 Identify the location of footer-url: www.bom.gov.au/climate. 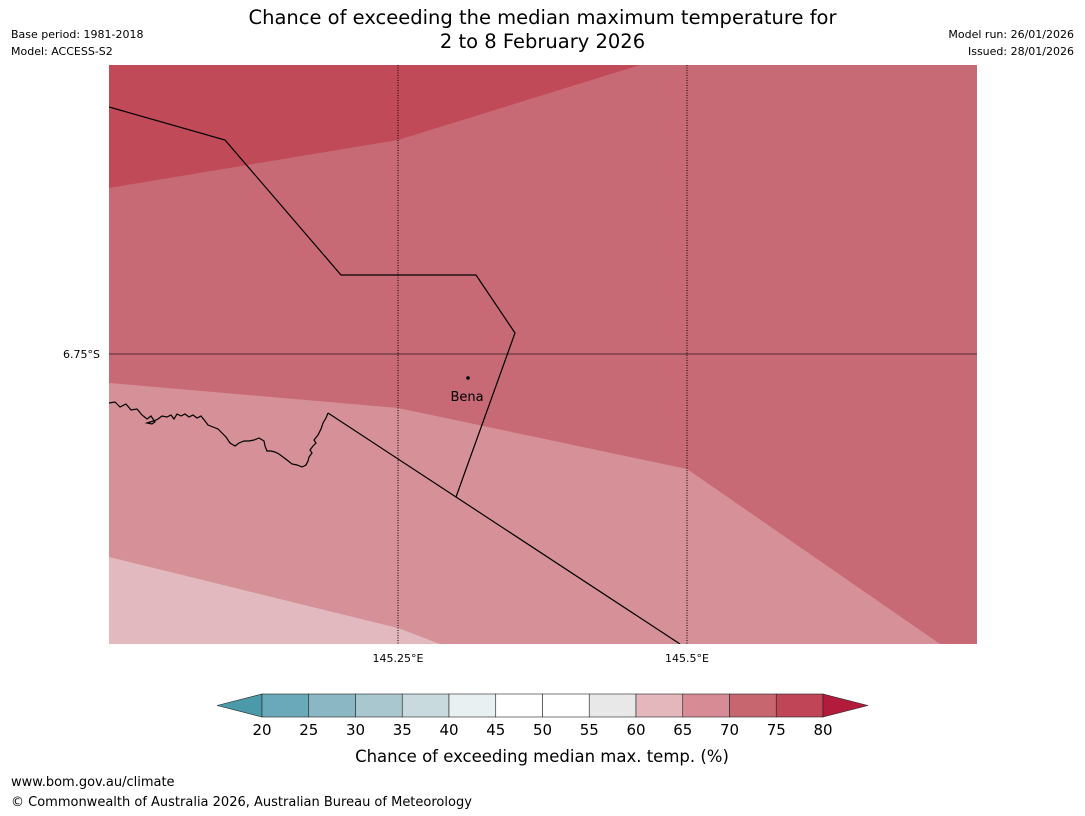
(93, 782).